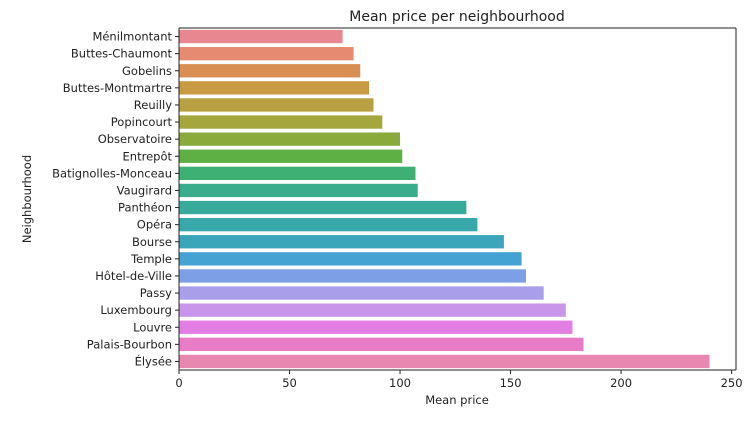 This screenshot has width=753, height=423. What do you see at coordinates (459, 380) in the screenshot?
I see `x-axis-ticks: 0 50 100 150 200 250` at bounding box center [459, 380].